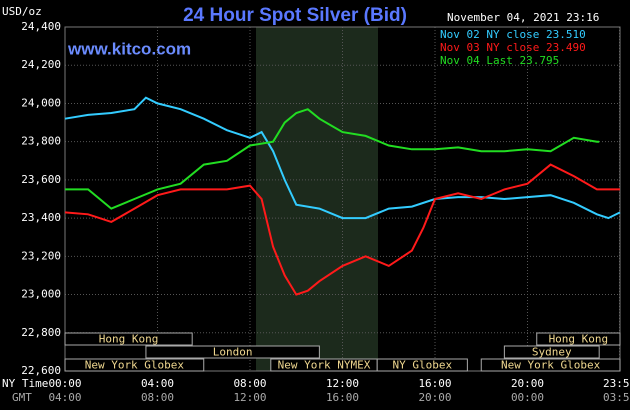 This screenshot has height=410, width=630. I want to click on y-tick-label: 24,200, so click(41, 64).